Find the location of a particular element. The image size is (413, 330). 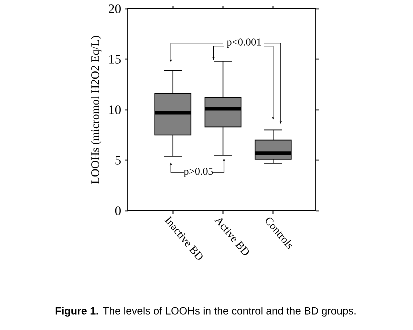

y-tick-label: 5 is located at coordinates (118, 160).